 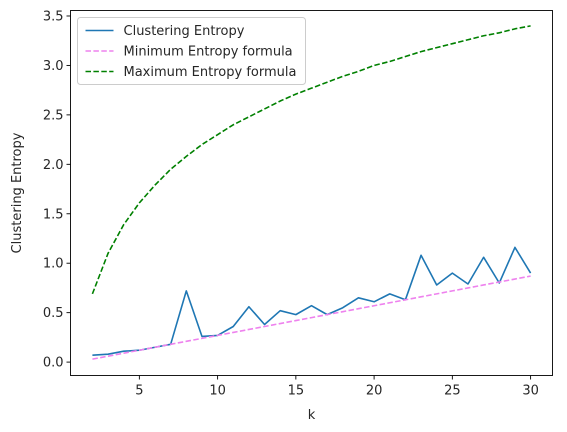 What do you see at coordinates (53, 313) in the screenshot?
I see `y-tick-label: 0.5` at bounding box center [53, 313].